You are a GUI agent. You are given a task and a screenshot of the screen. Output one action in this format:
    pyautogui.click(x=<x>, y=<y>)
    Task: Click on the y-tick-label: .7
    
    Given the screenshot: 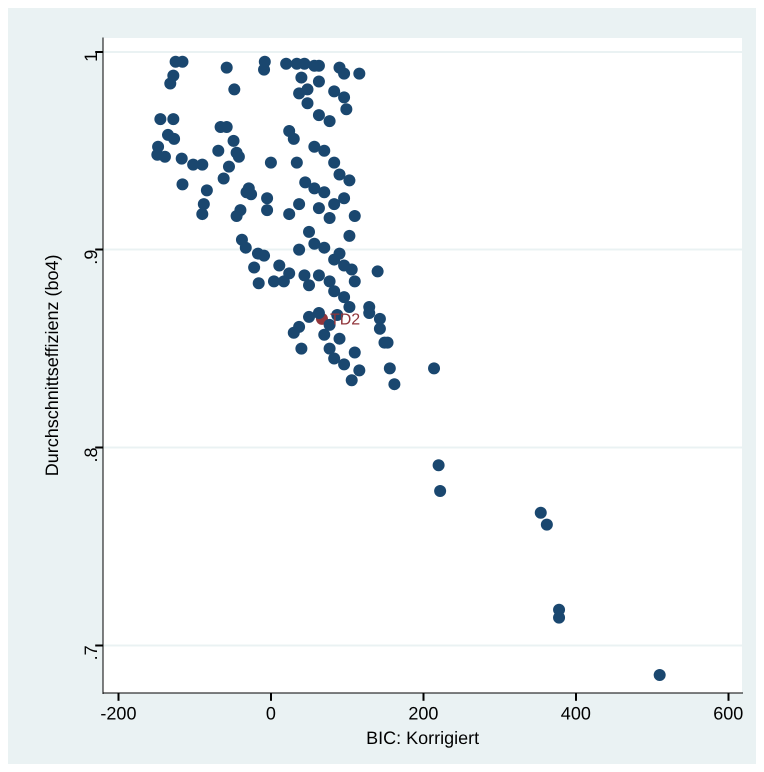 What is the action you would take?
    pyautogui.click(x=91, y=652)
    